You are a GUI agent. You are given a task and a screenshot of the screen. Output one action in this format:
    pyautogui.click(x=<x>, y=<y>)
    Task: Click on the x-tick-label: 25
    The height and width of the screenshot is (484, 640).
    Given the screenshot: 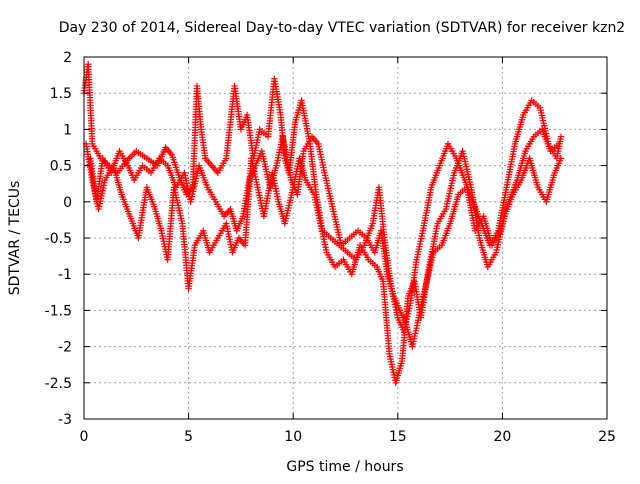 What is the action you would take?
    pyautogui.click(x=607, y=437)
    